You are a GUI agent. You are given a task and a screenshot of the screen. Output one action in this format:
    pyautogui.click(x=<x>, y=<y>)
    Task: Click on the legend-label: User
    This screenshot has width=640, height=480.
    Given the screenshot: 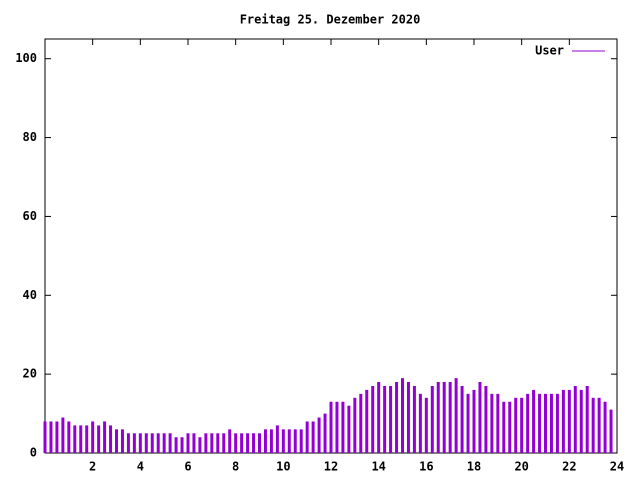 What is the action you would take?
    pyautogui.click(x=549, y=51)
    